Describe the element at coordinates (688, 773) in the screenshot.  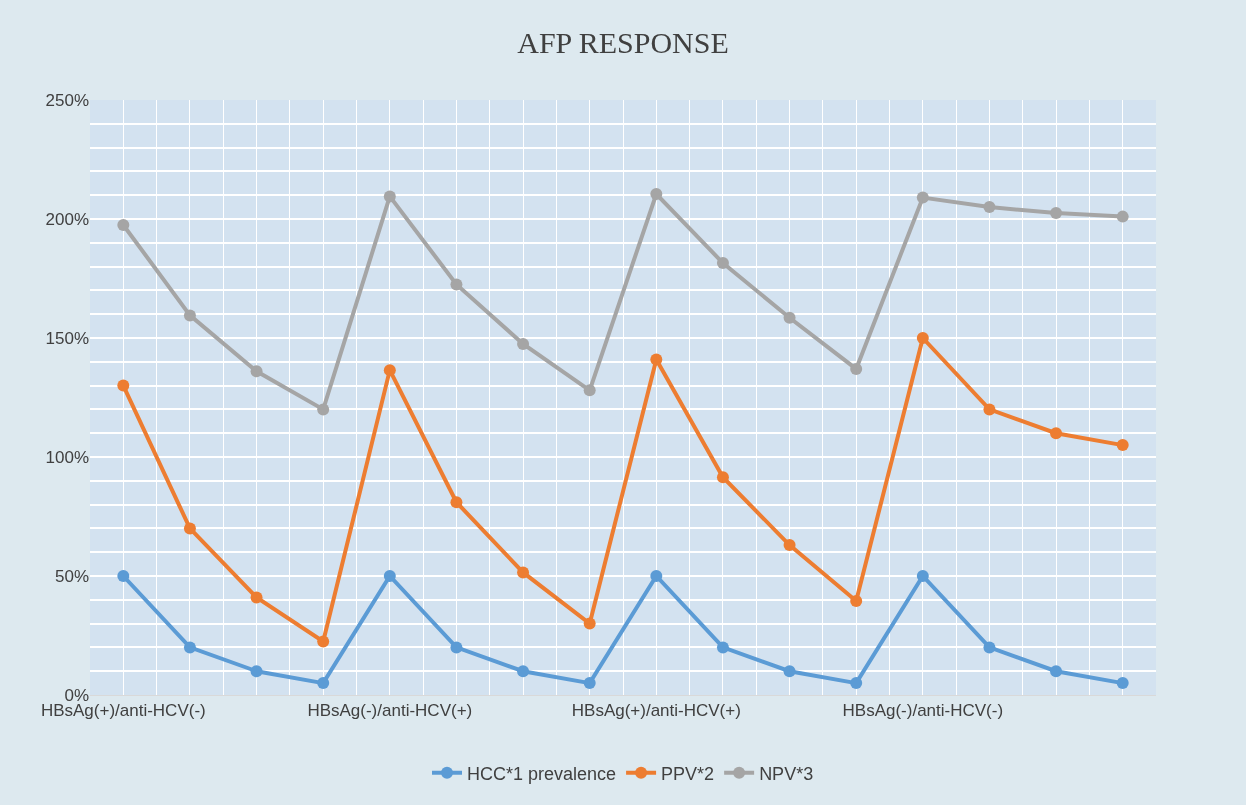
I see `legend-label: PPV*2` at that location.